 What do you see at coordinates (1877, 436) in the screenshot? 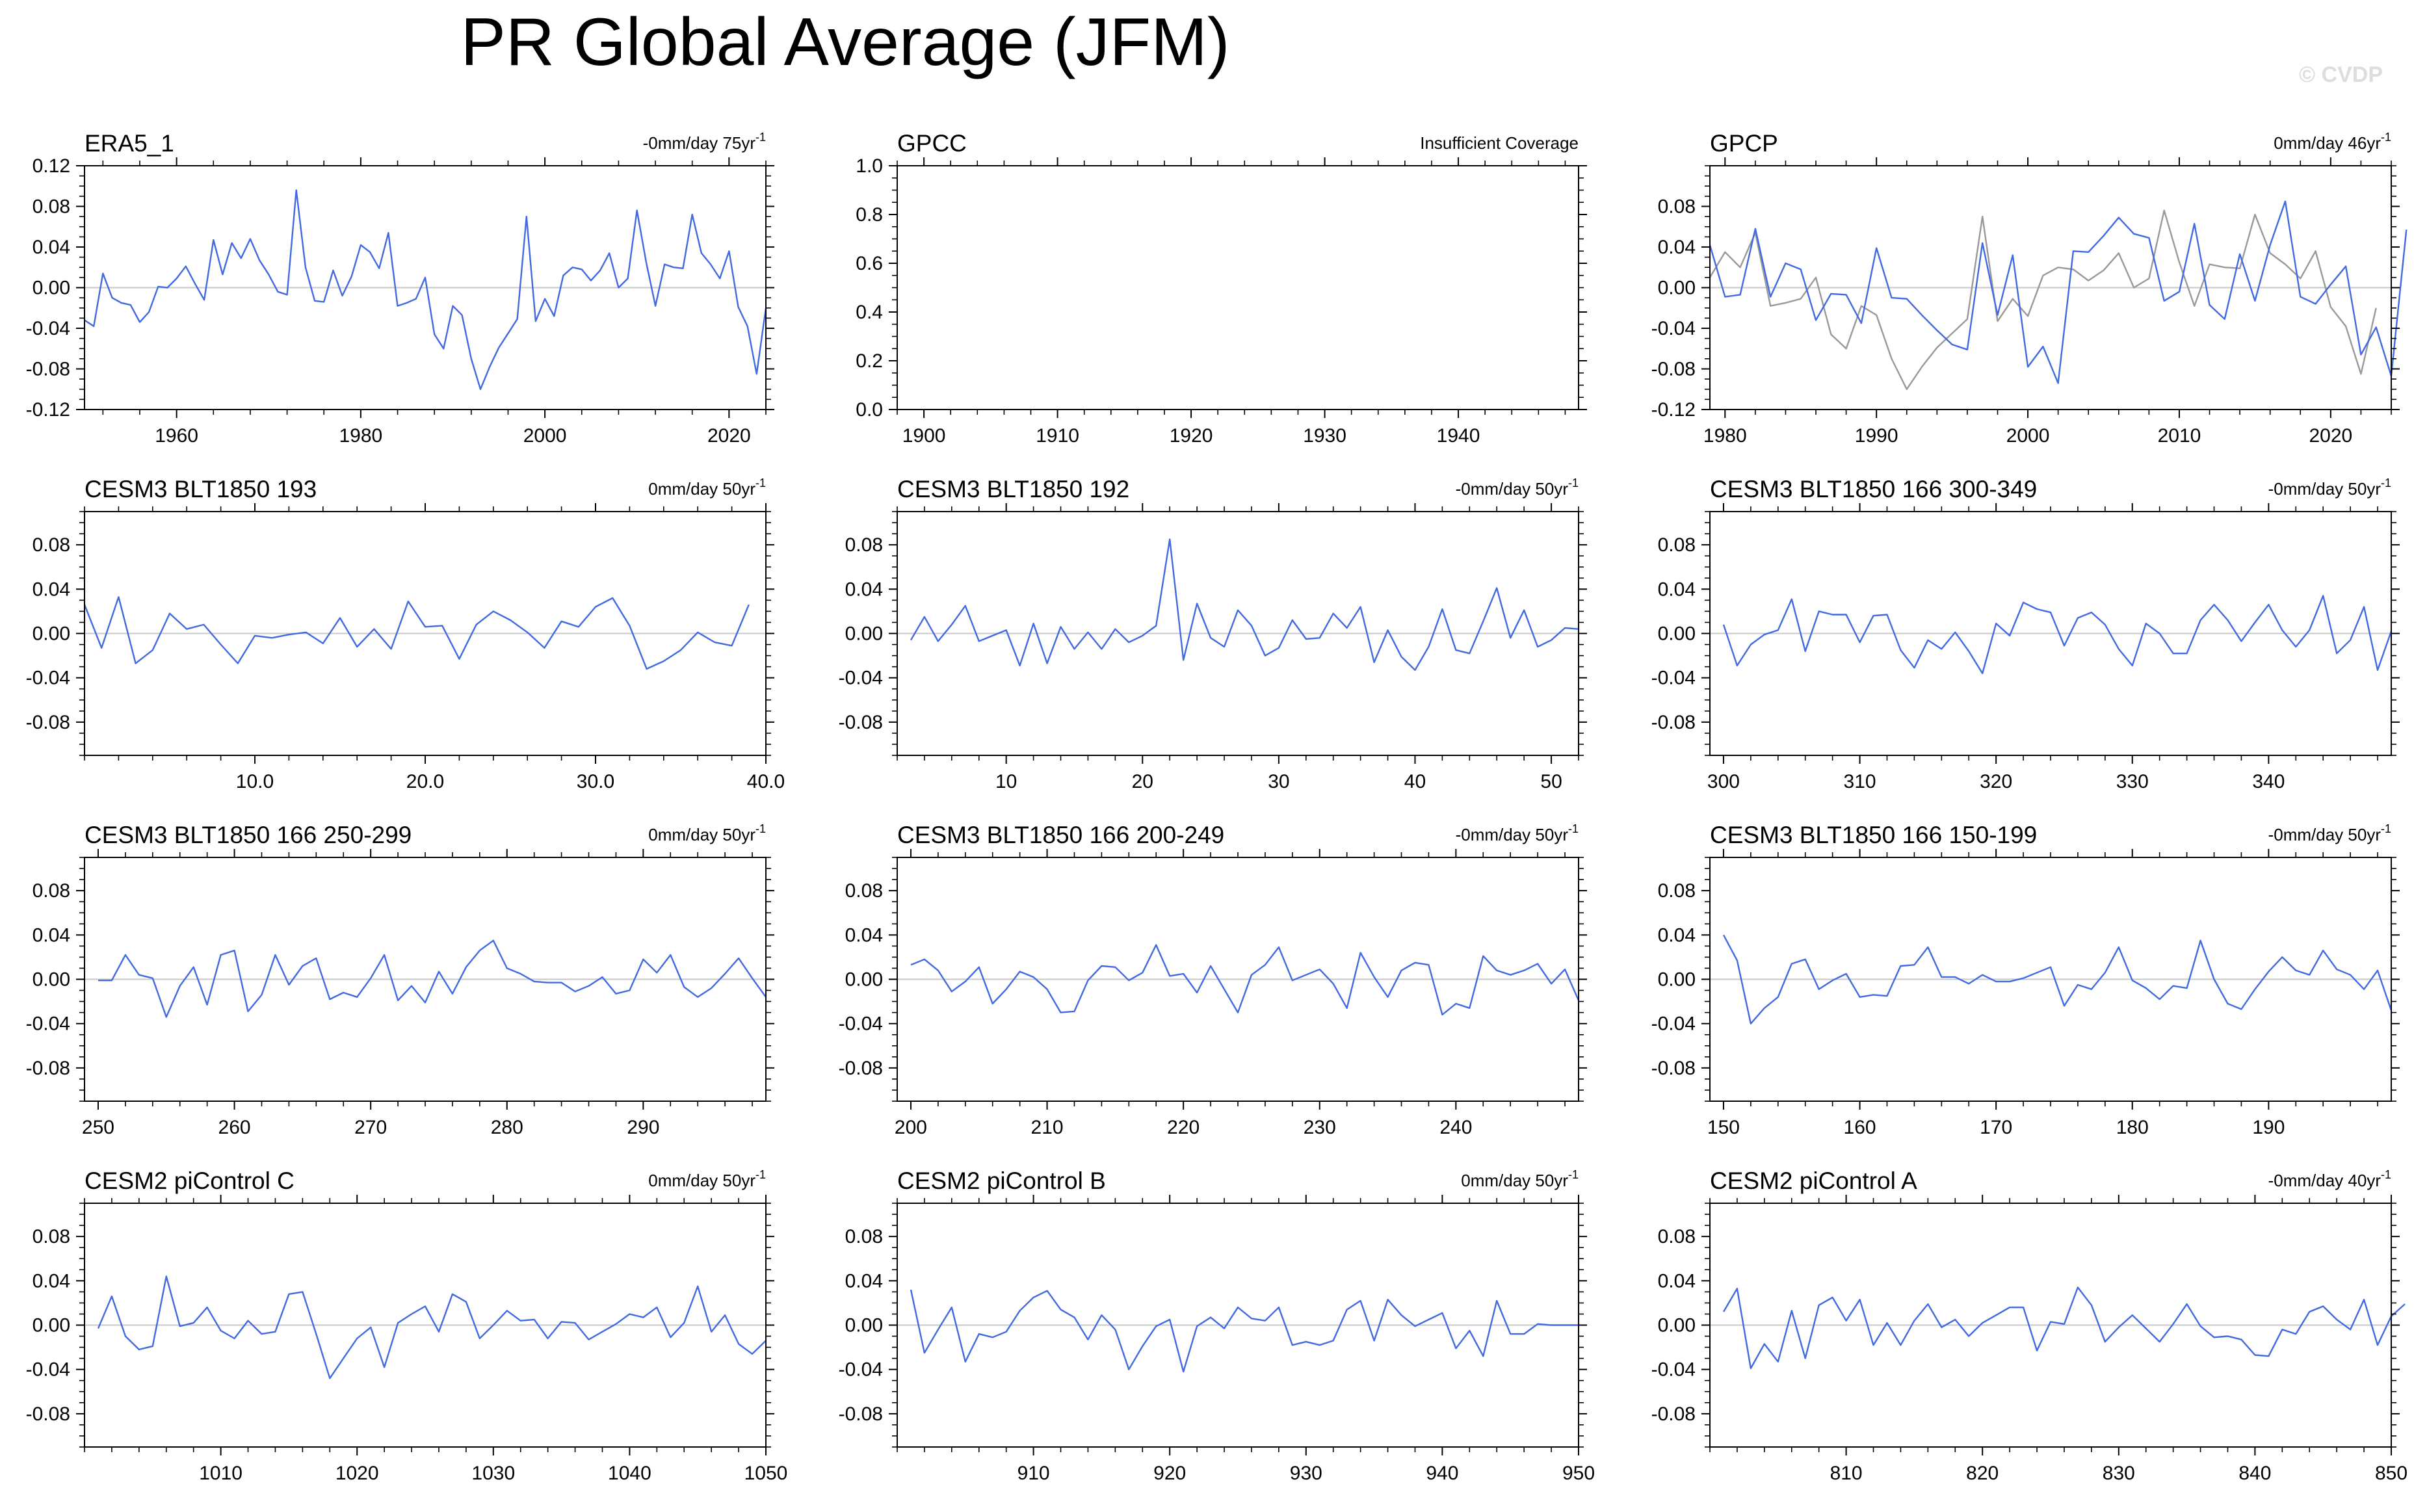
I see `x-tick-label: 1990` at bounding box center [1877, 436].